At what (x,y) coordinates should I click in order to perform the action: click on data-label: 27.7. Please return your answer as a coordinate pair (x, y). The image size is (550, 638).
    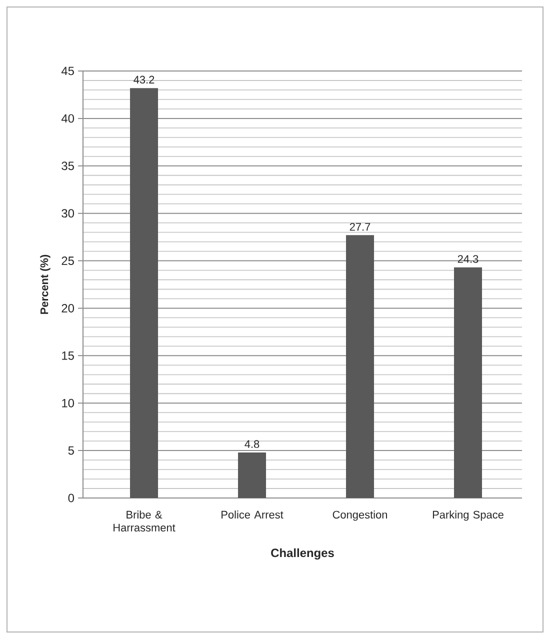
    Looking at the image, I should click on (360, 226).